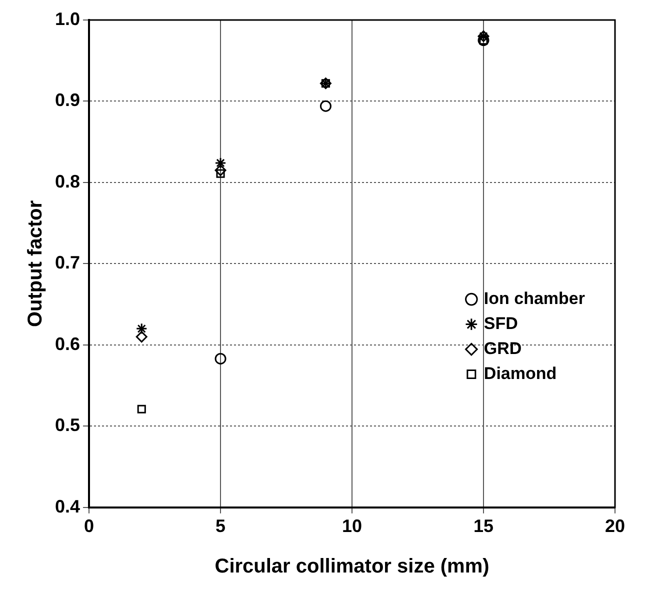 This screenshot has height=603, width=645. What do you see at coordinates (67, 181) in the screenshot?
I see `y-tick-label: 0.8` at bounding box center [67, 181].